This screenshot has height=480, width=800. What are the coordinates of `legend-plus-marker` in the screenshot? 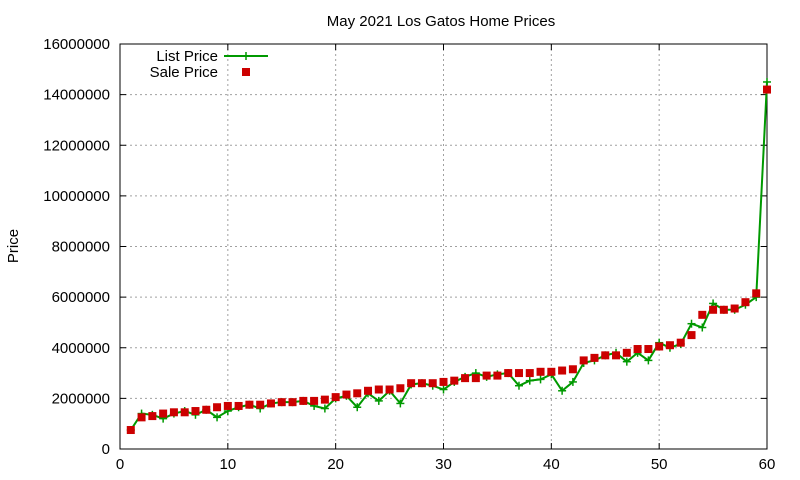 It's located at (246, 56).